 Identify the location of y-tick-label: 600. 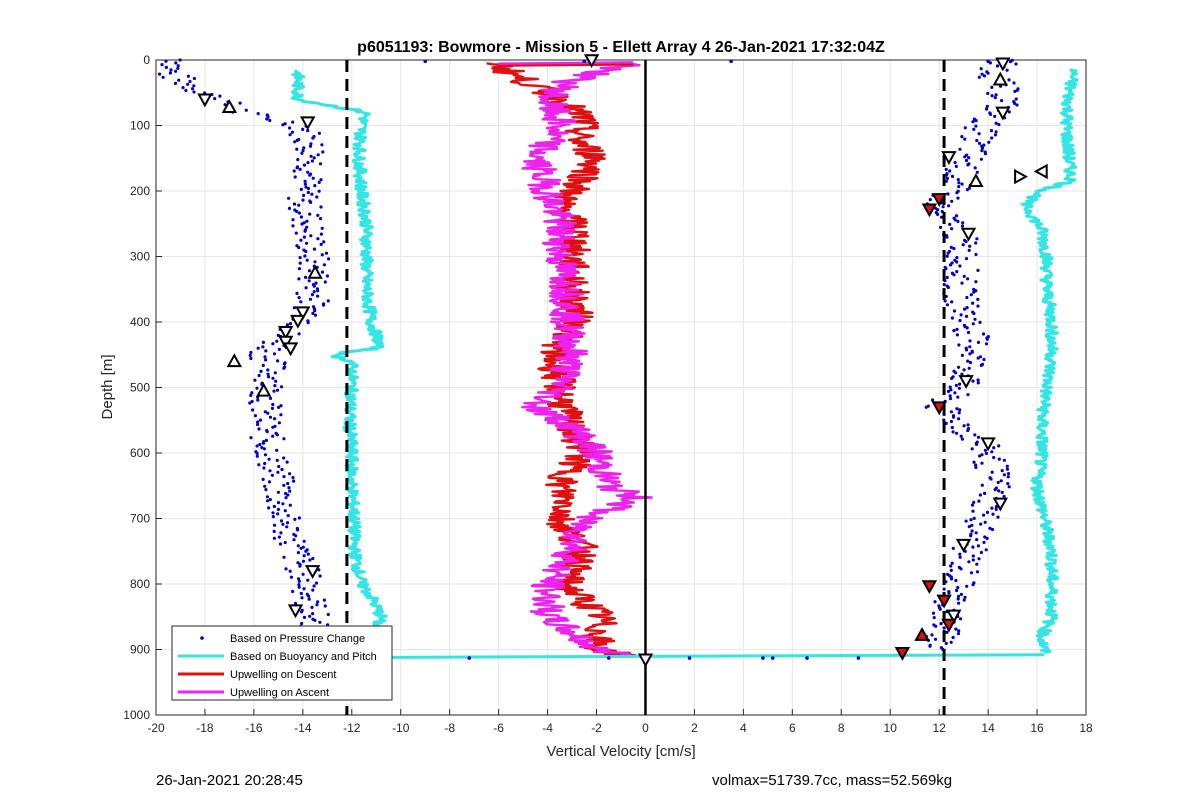
(140, 453).